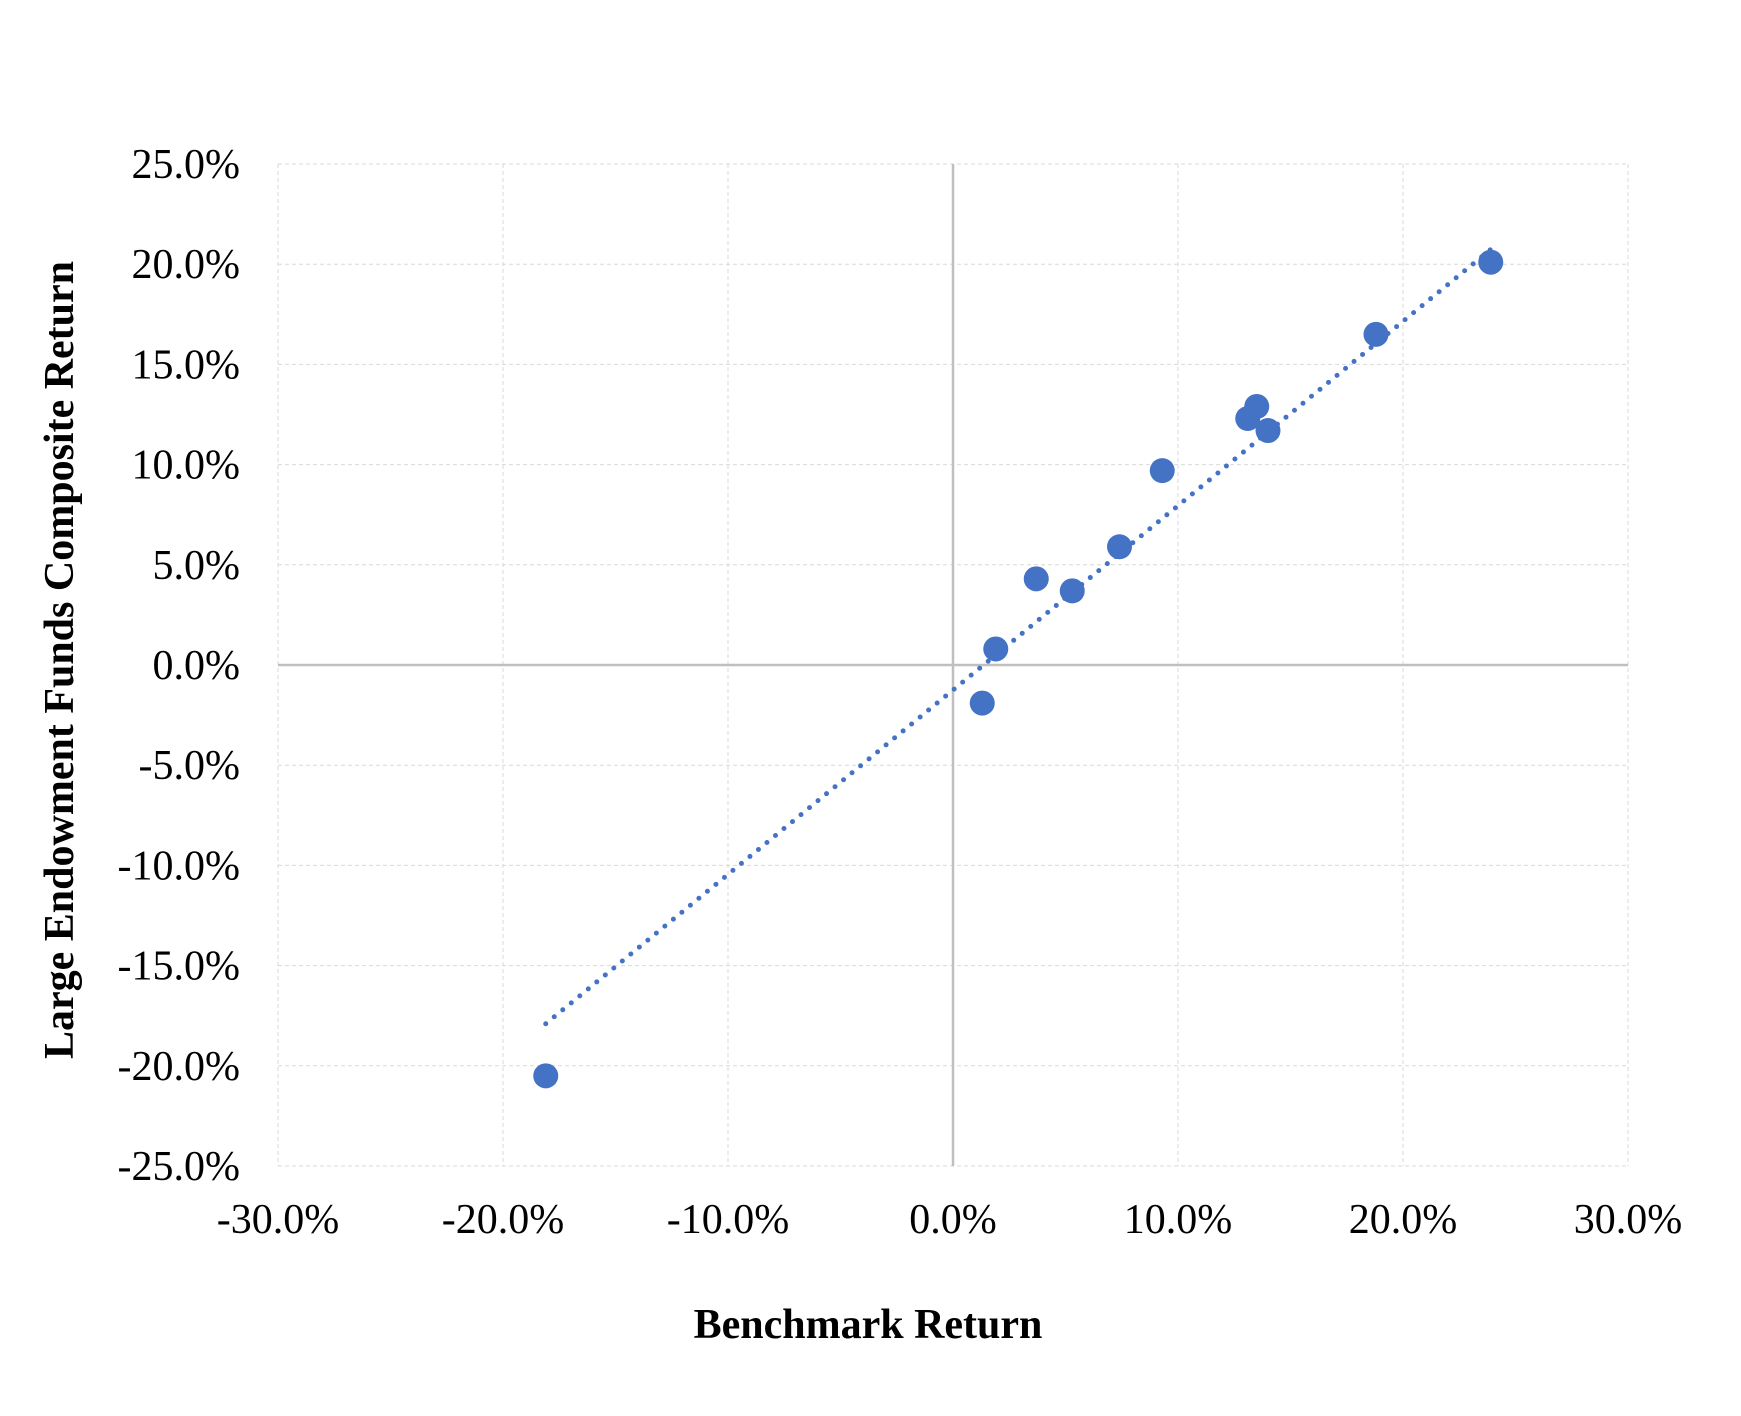 The image size is (1741, 1416). I want to click on x-tick-label: 30.0%, so click(1628, 1220).